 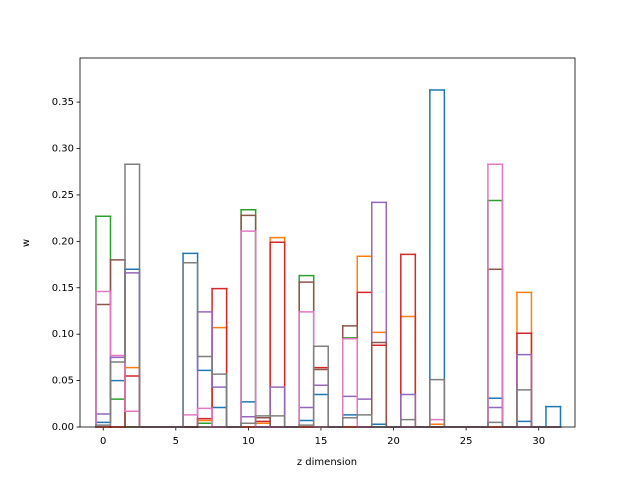 What do you see at coordinates (327, 462) in the screenshot?
I see `x-axis-label: z dimension` at bounding box center [327, 462].